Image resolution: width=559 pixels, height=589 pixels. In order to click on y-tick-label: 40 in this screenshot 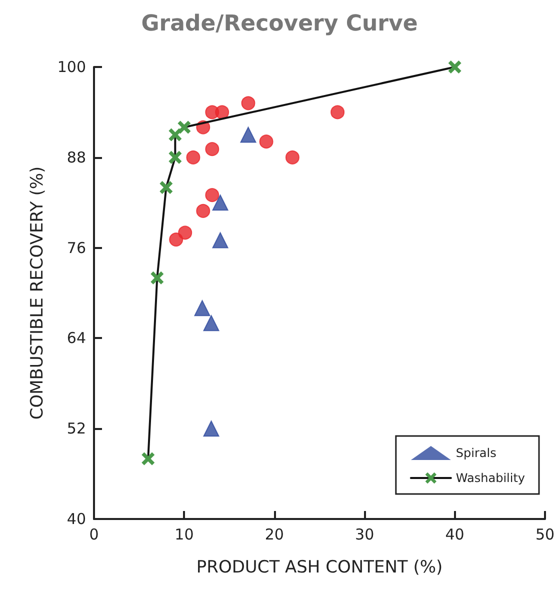, I will do `click(76, 519)`.